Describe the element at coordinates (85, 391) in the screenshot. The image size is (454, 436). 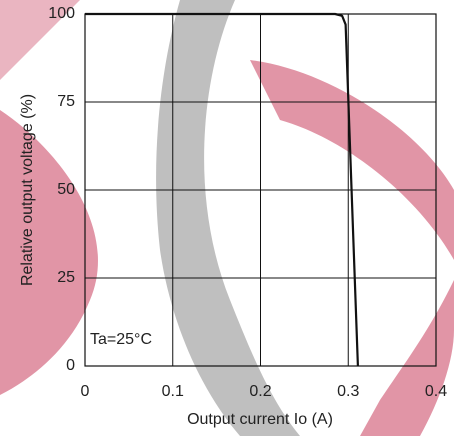
I see `x-tick-label: 0` at that location.